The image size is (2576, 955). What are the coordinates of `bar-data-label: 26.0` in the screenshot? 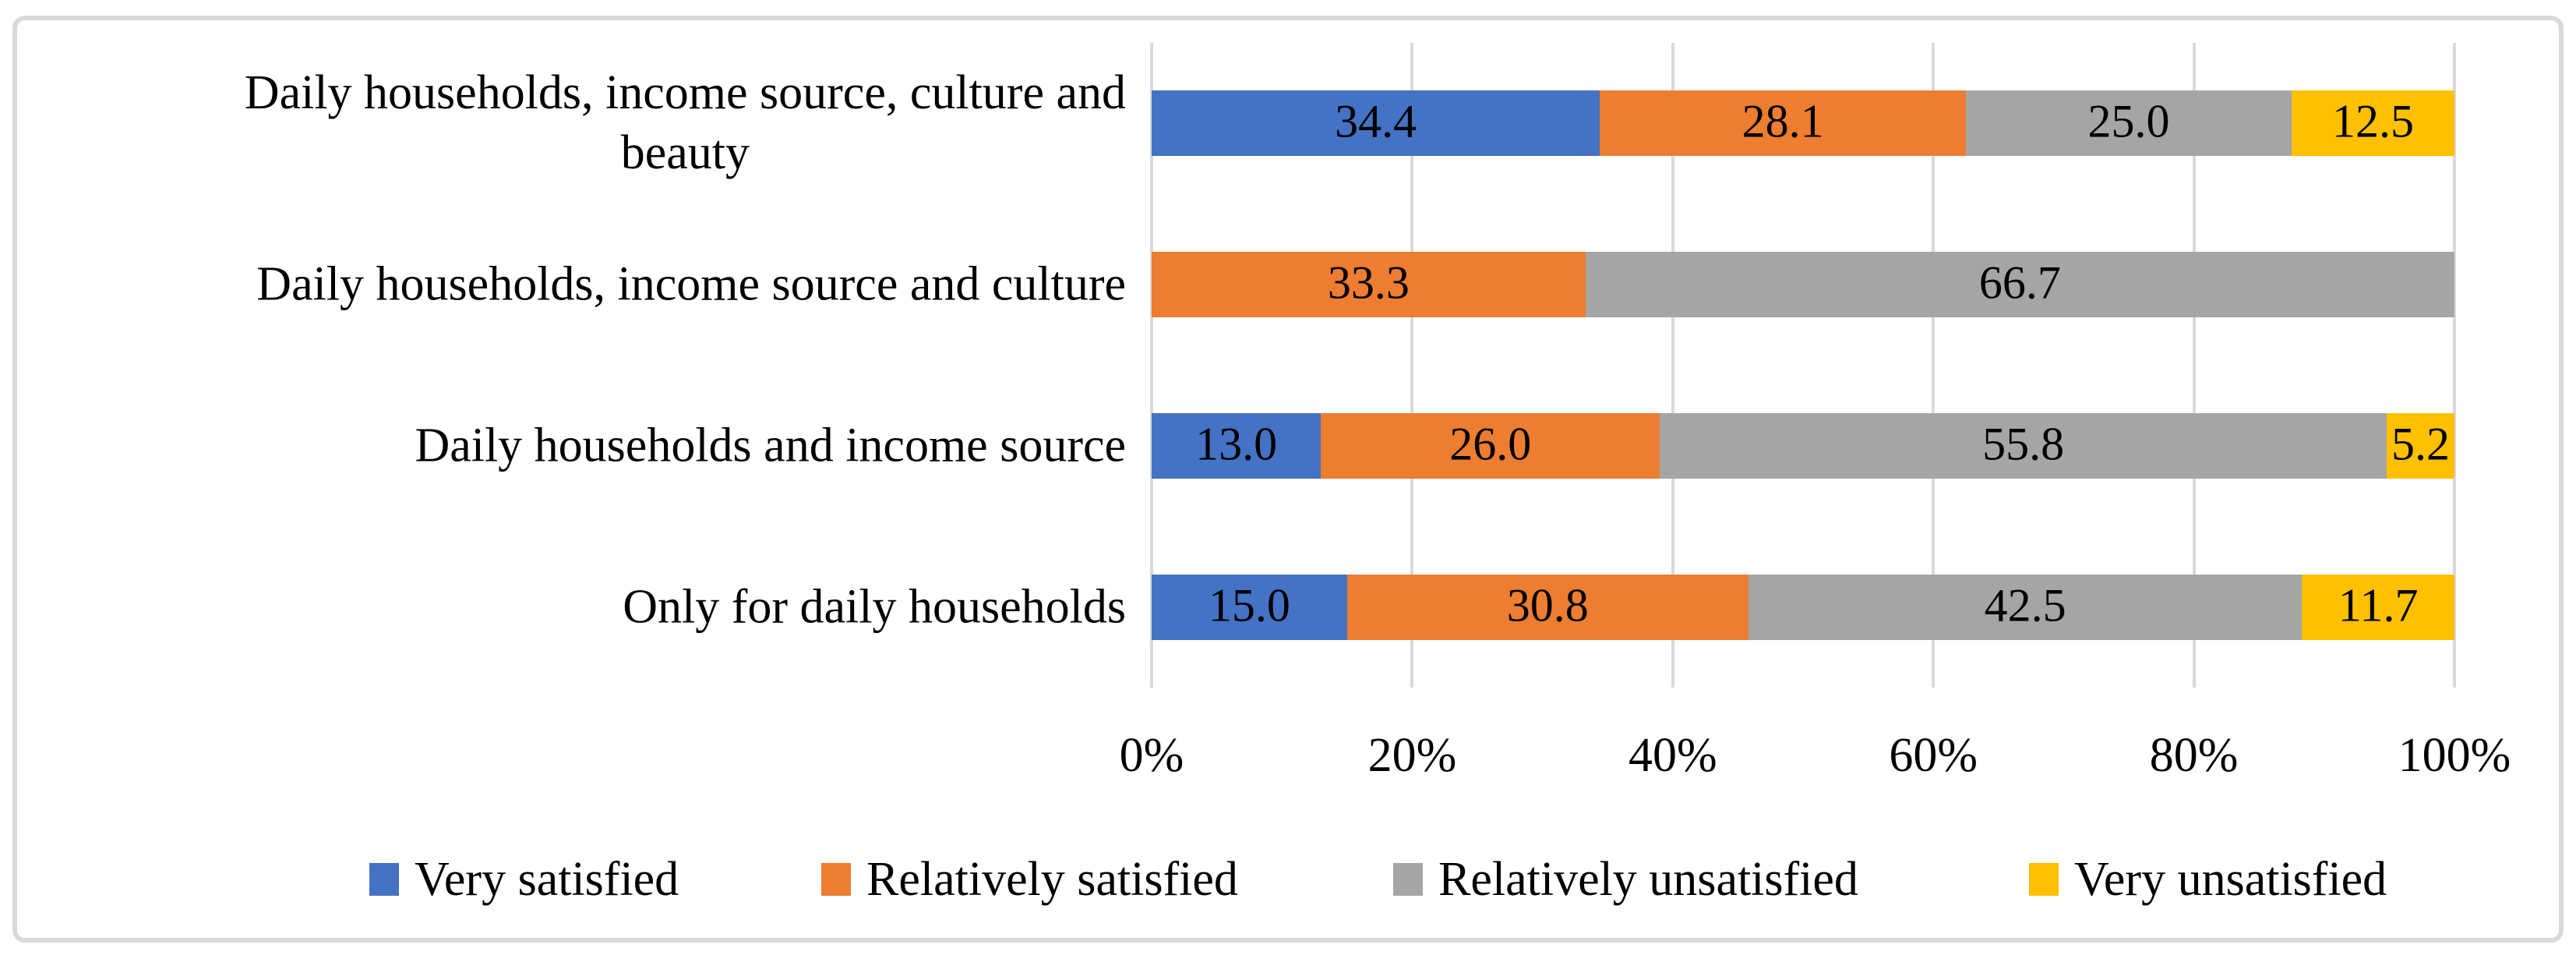 It's located at (1490, 444).